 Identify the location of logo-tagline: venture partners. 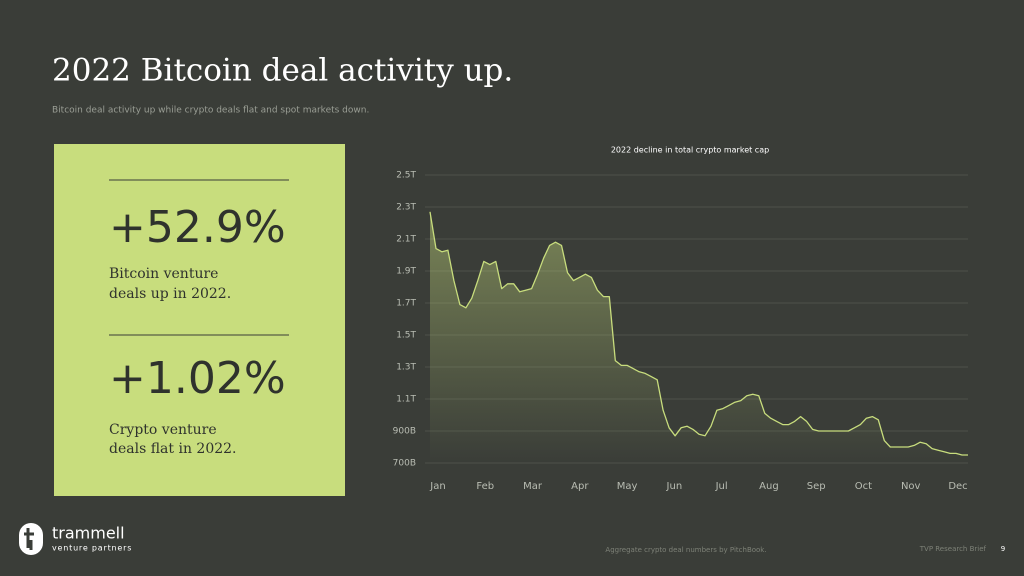
(92, 548).